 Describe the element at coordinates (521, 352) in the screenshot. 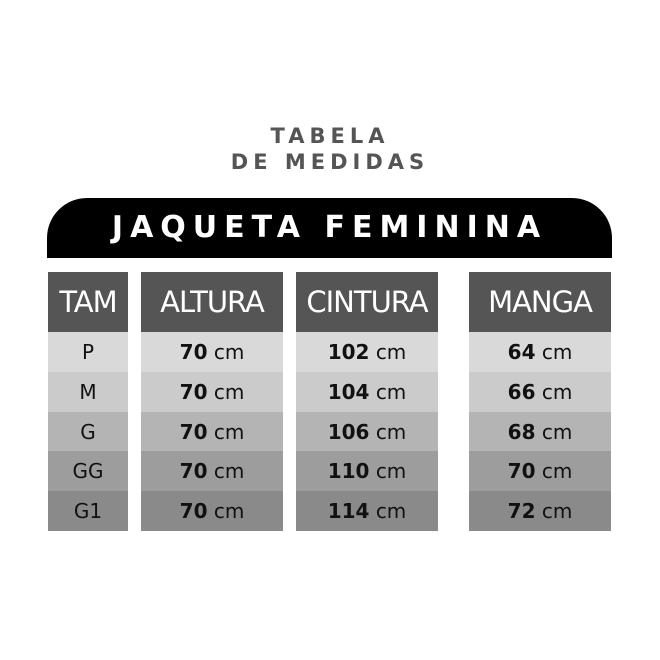

I see `cell-value: 64` at that location.